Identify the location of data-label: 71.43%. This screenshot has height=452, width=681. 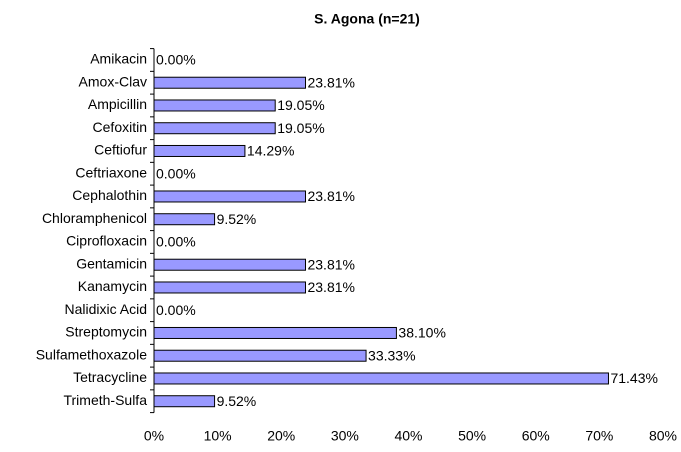
(633, 378).